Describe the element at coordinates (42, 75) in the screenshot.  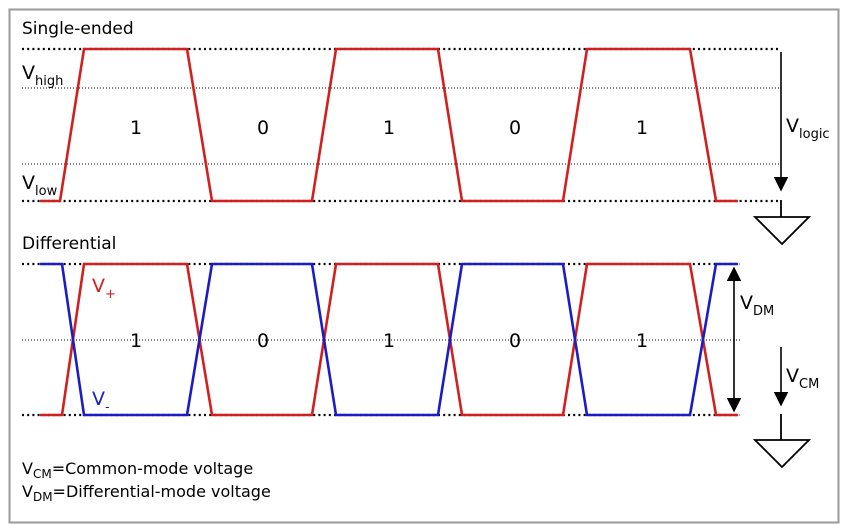
I see `v-high-label: Vhigh` at that location.